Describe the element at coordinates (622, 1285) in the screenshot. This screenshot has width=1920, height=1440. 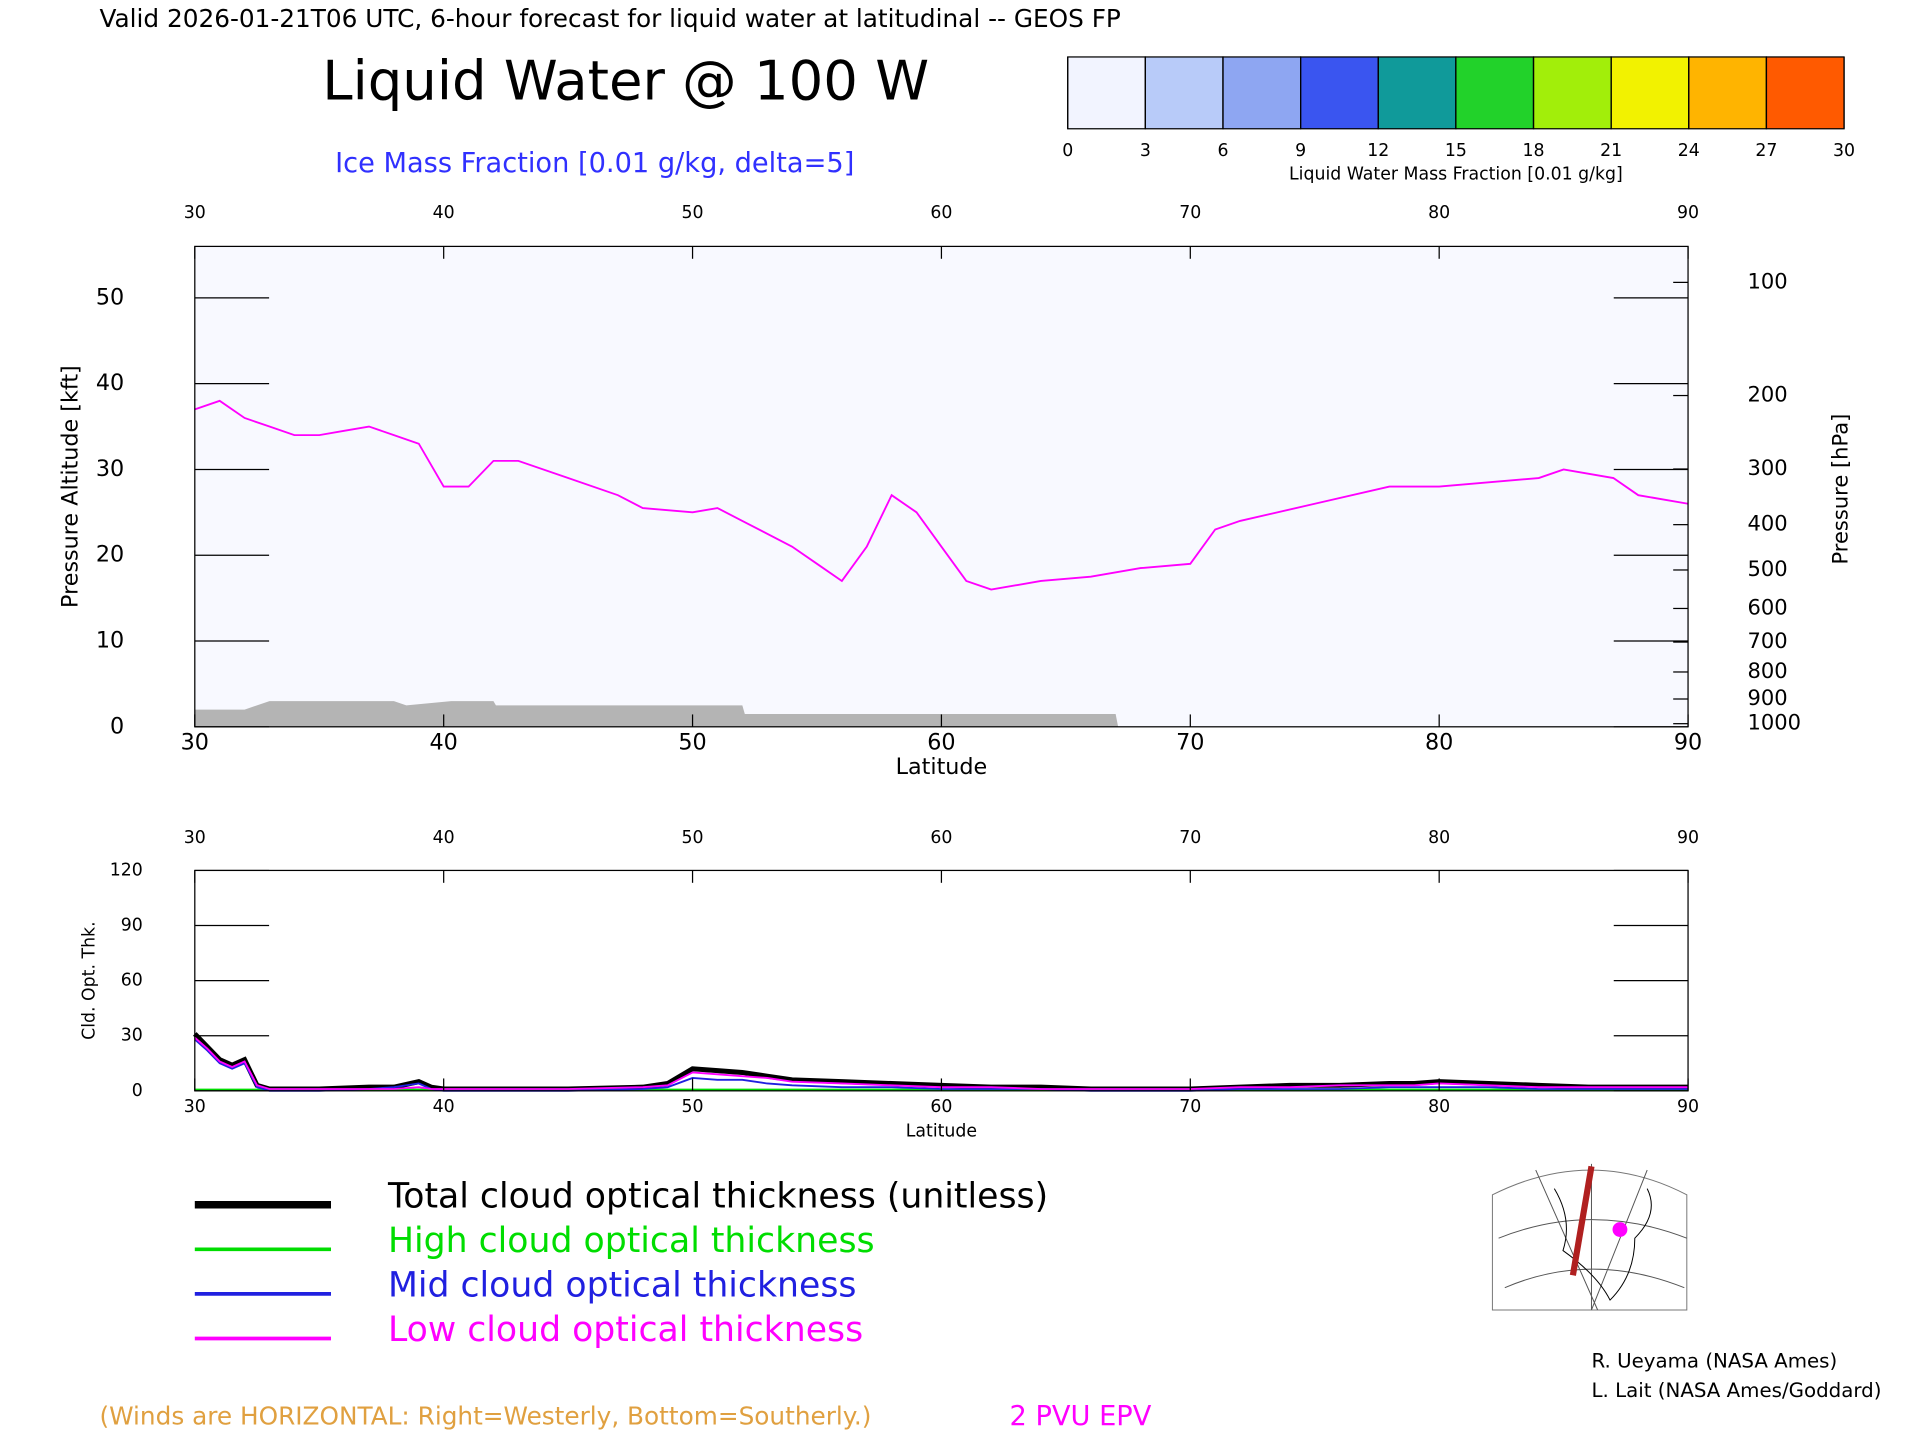
I see `legend-label: Mid cloud optical thickness` at that location.